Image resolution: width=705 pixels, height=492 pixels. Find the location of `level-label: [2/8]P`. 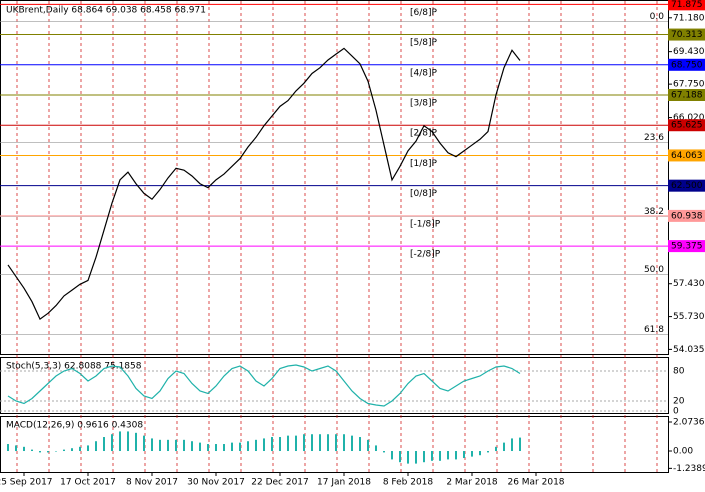

level-label: [2/8]P is located at coordinates (424, 134).